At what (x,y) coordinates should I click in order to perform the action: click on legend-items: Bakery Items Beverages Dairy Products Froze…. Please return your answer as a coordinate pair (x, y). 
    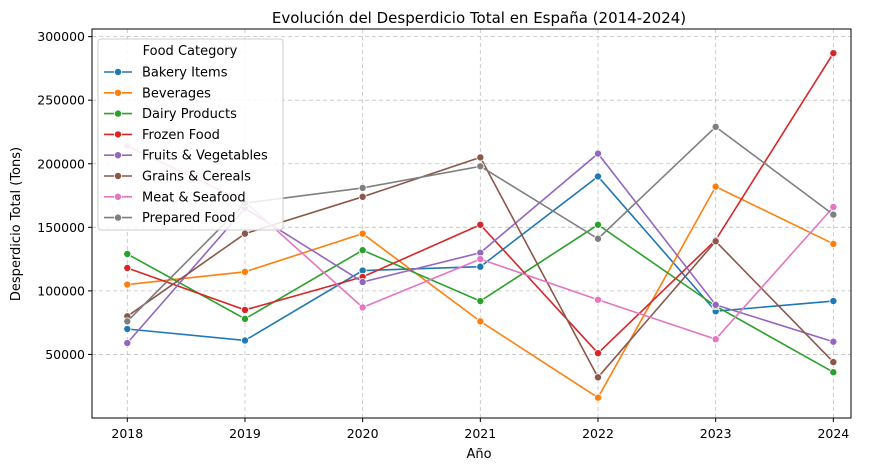
    Looking at the image, I should click on (186, 146).